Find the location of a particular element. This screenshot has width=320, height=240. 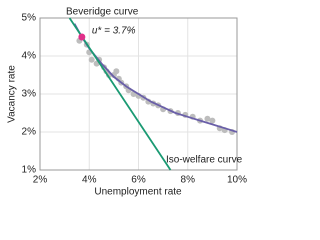

curve-label: Iso-welfare curve is located at coordinates (204, 160).